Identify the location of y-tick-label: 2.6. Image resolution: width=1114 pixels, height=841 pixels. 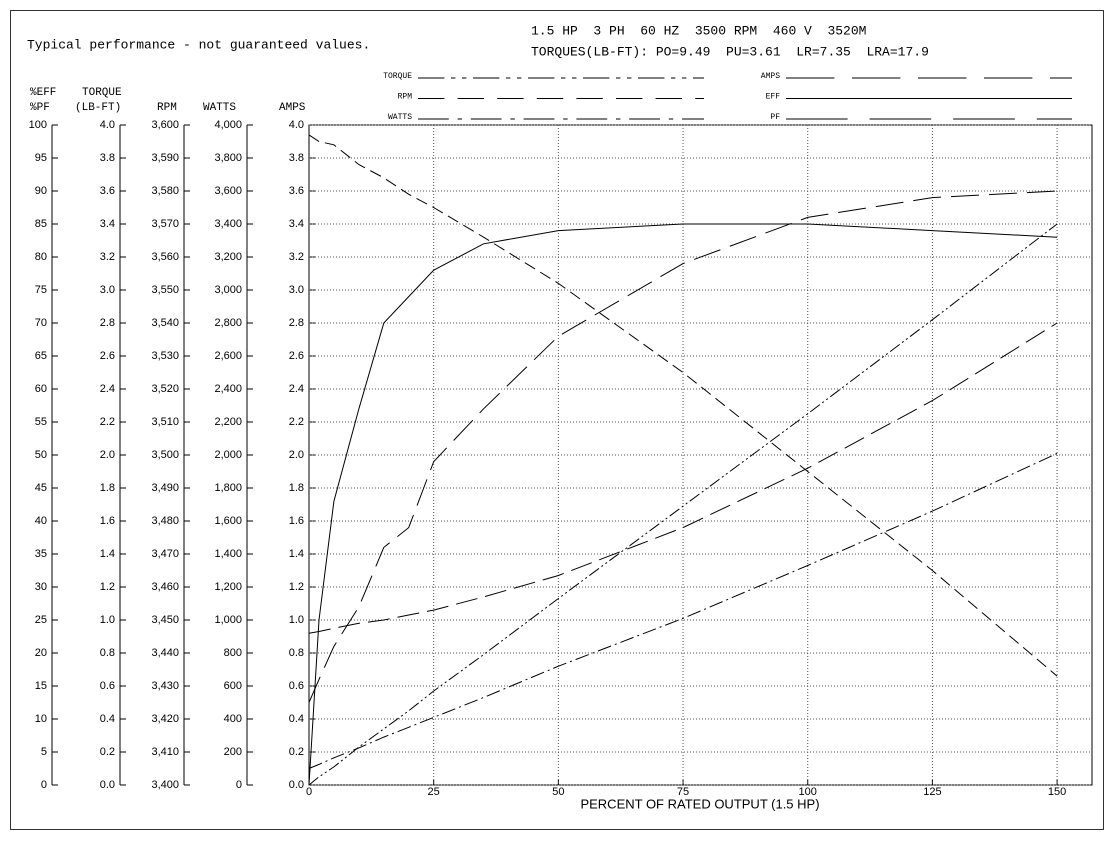
(107, 356).